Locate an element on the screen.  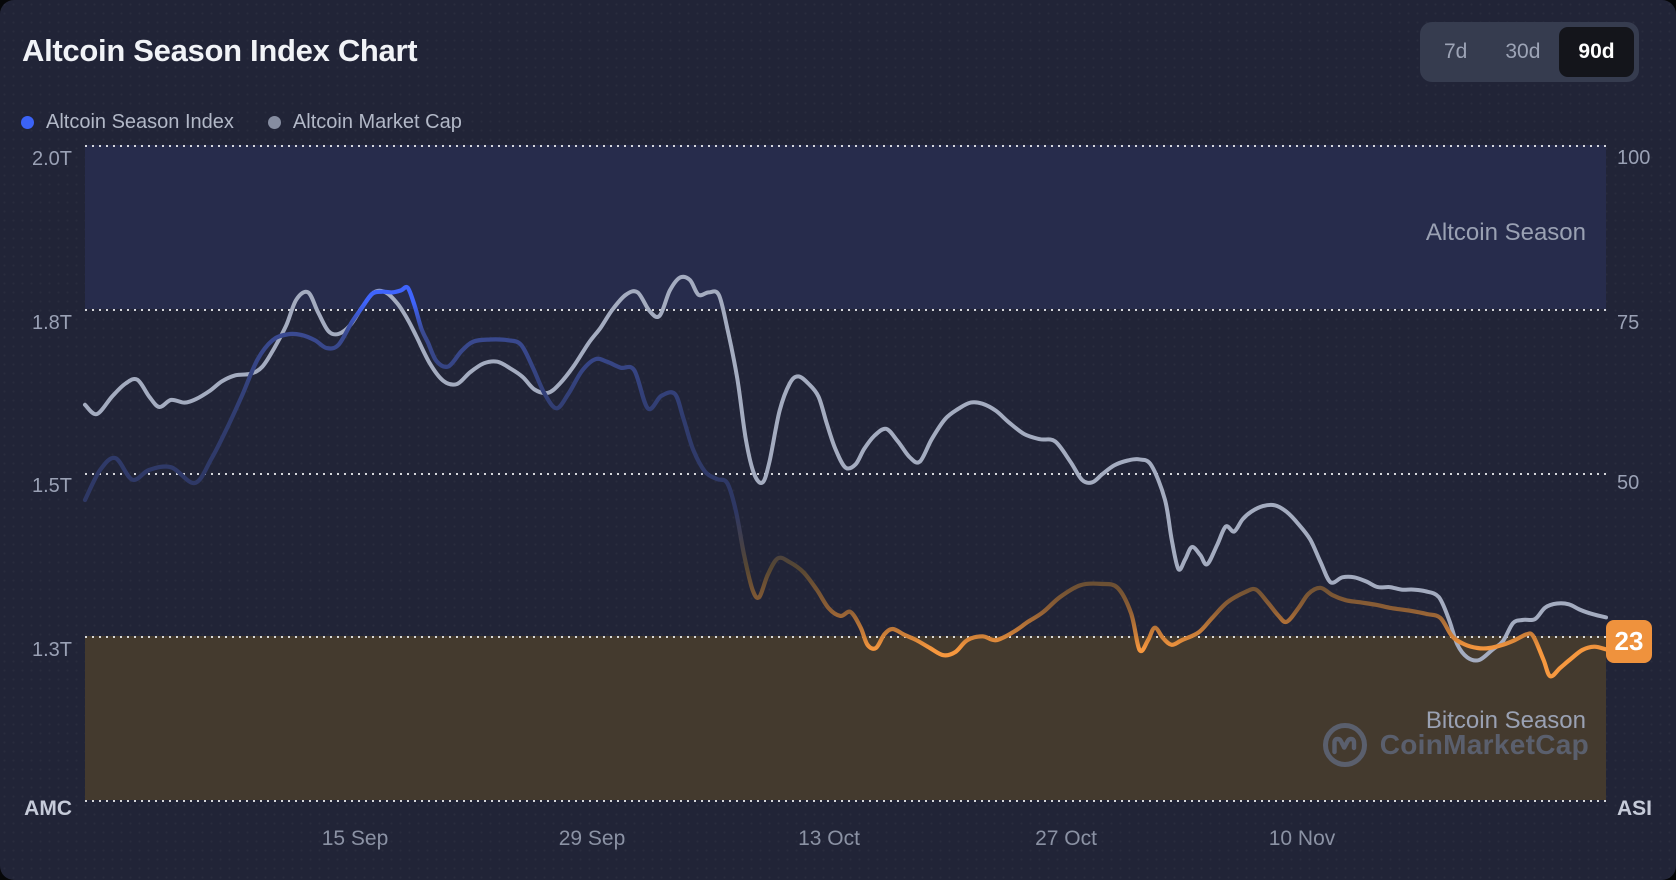
x-axis-tick-15-sep: 15 Sep is located at coordinates (355, 838).